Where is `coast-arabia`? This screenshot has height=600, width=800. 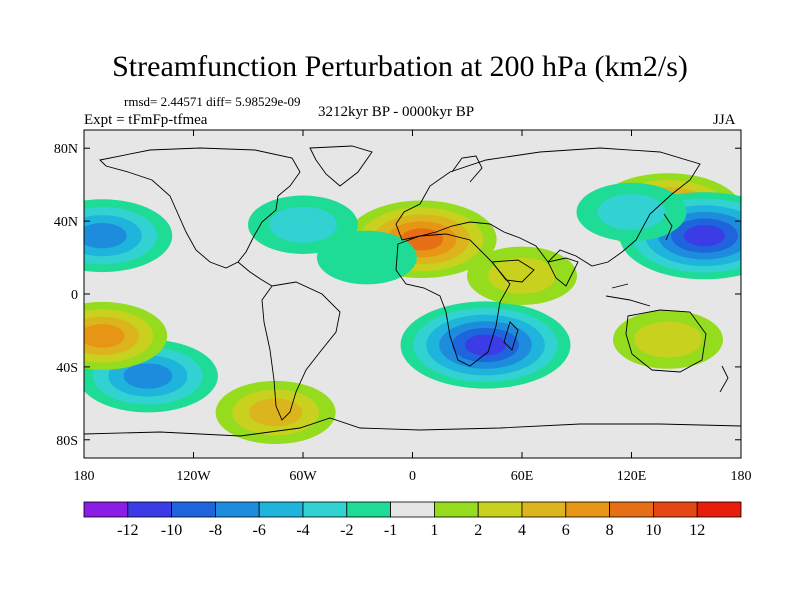 coast-arabia is located at coordinates (513, 271).